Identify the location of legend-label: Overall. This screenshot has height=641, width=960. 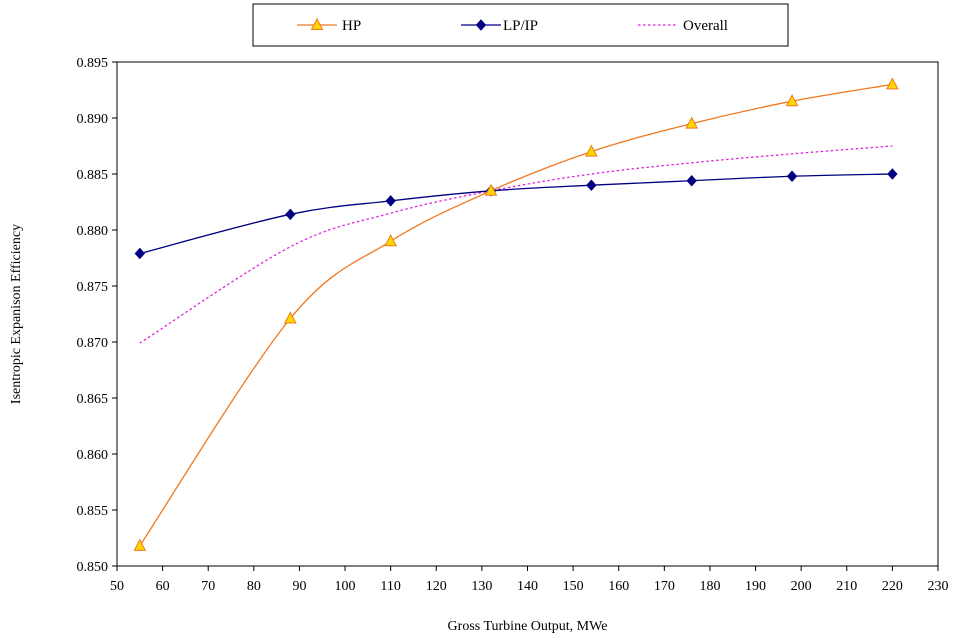
(705, 26).